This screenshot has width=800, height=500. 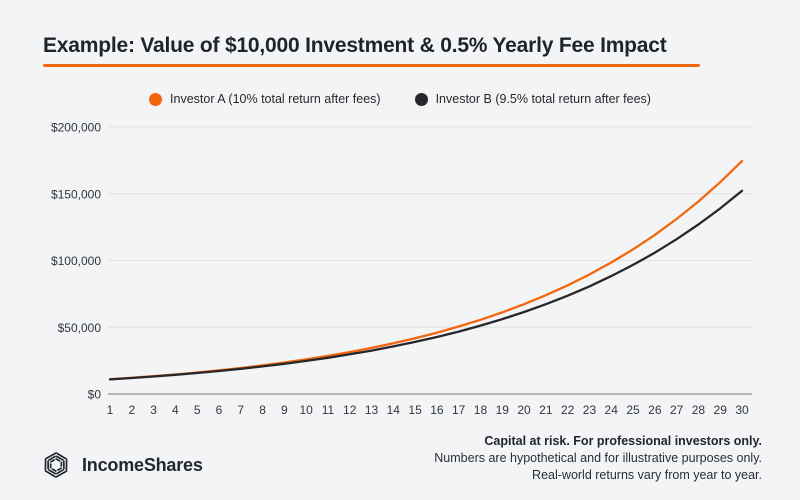 I want to click on x-axis-tick-label: 1, so click(x=110, y=410).